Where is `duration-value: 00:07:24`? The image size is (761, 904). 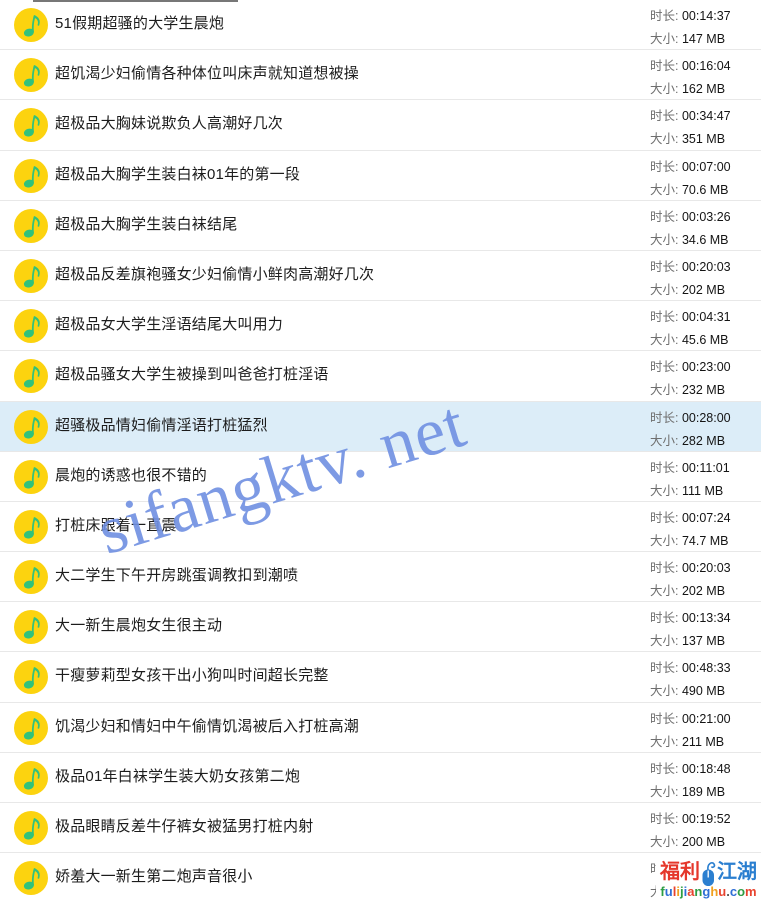
duration-value: 00:07:24 is located at coordinates (706, 517).